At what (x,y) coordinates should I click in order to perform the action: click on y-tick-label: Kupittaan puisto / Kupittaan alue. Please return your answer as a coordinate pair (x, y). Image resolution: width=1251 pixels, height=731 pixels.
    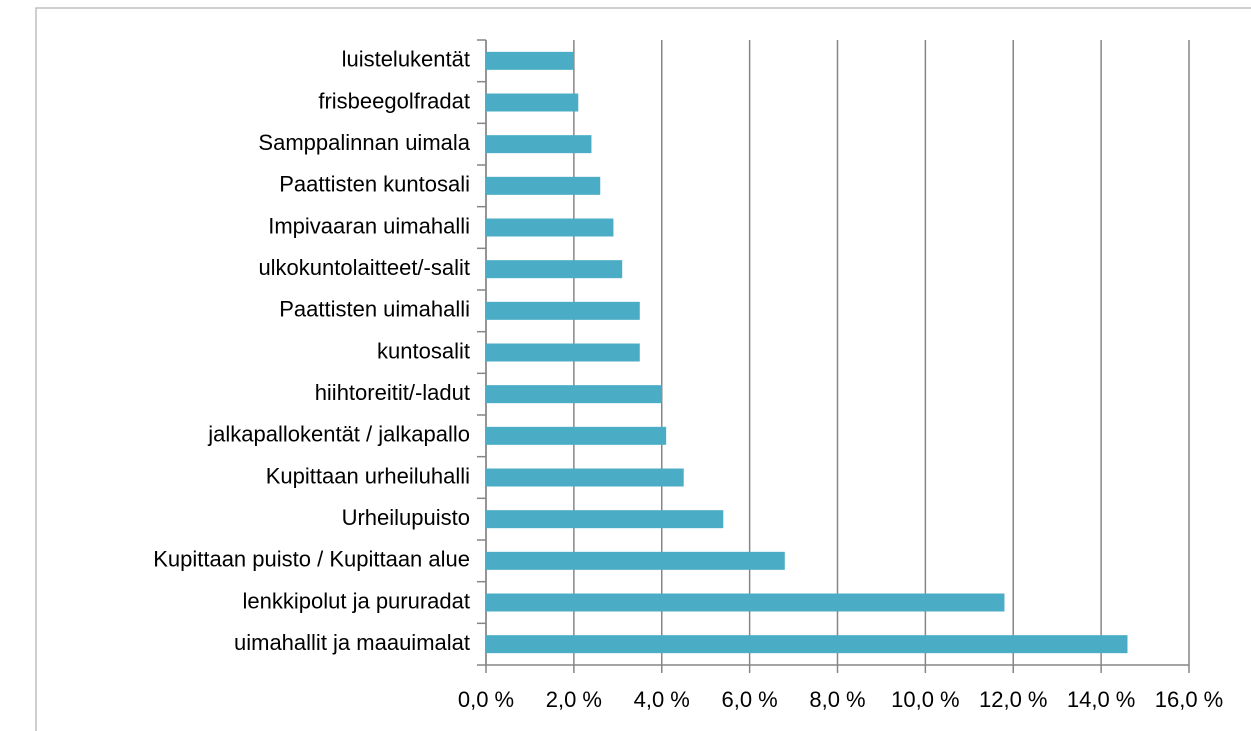
    Looking at the image, I should click on (311, 559).